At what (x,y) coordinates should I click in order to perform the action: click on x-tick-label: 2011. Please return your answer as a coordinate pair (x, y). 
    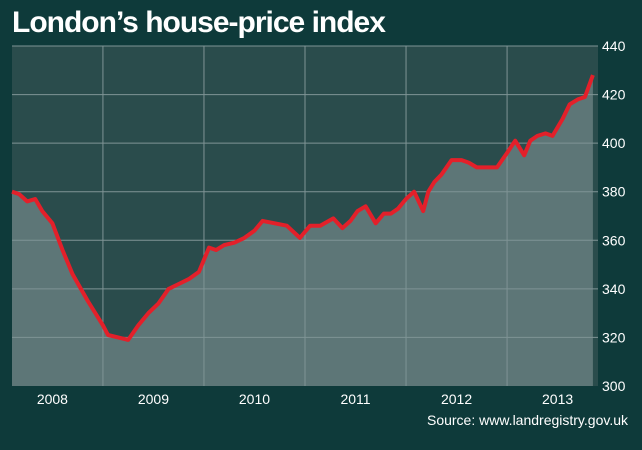
    Looking at the image, I should click on (355, 399).